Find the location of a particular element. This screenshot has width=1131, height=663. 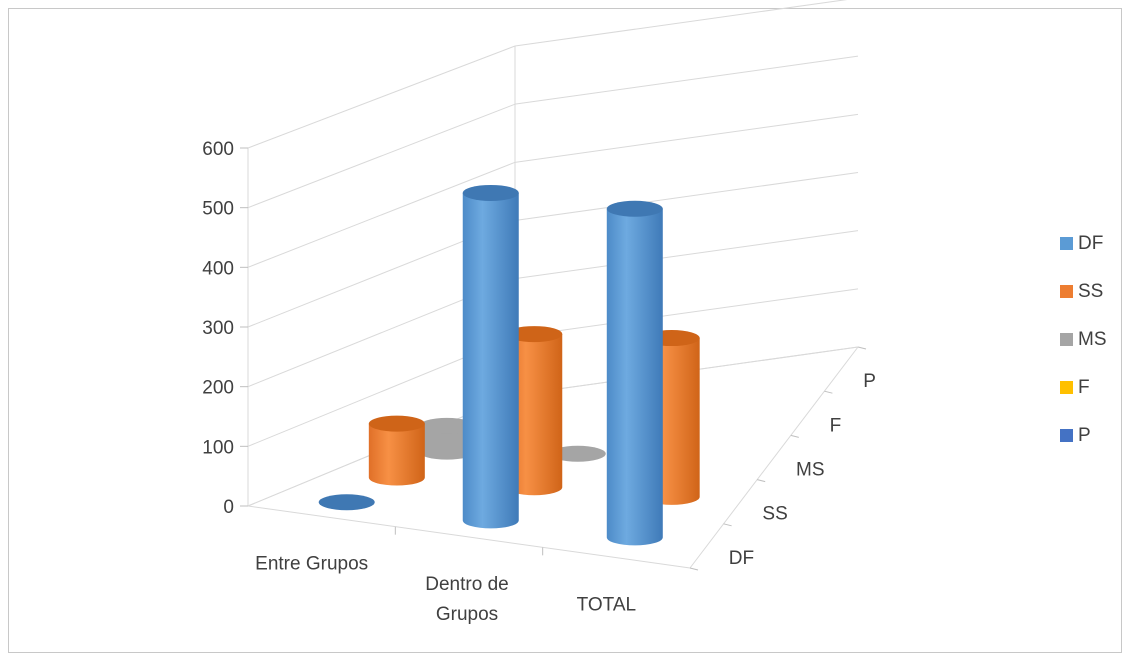

y-tick-label: 100 is located at coordinates (218, 447).